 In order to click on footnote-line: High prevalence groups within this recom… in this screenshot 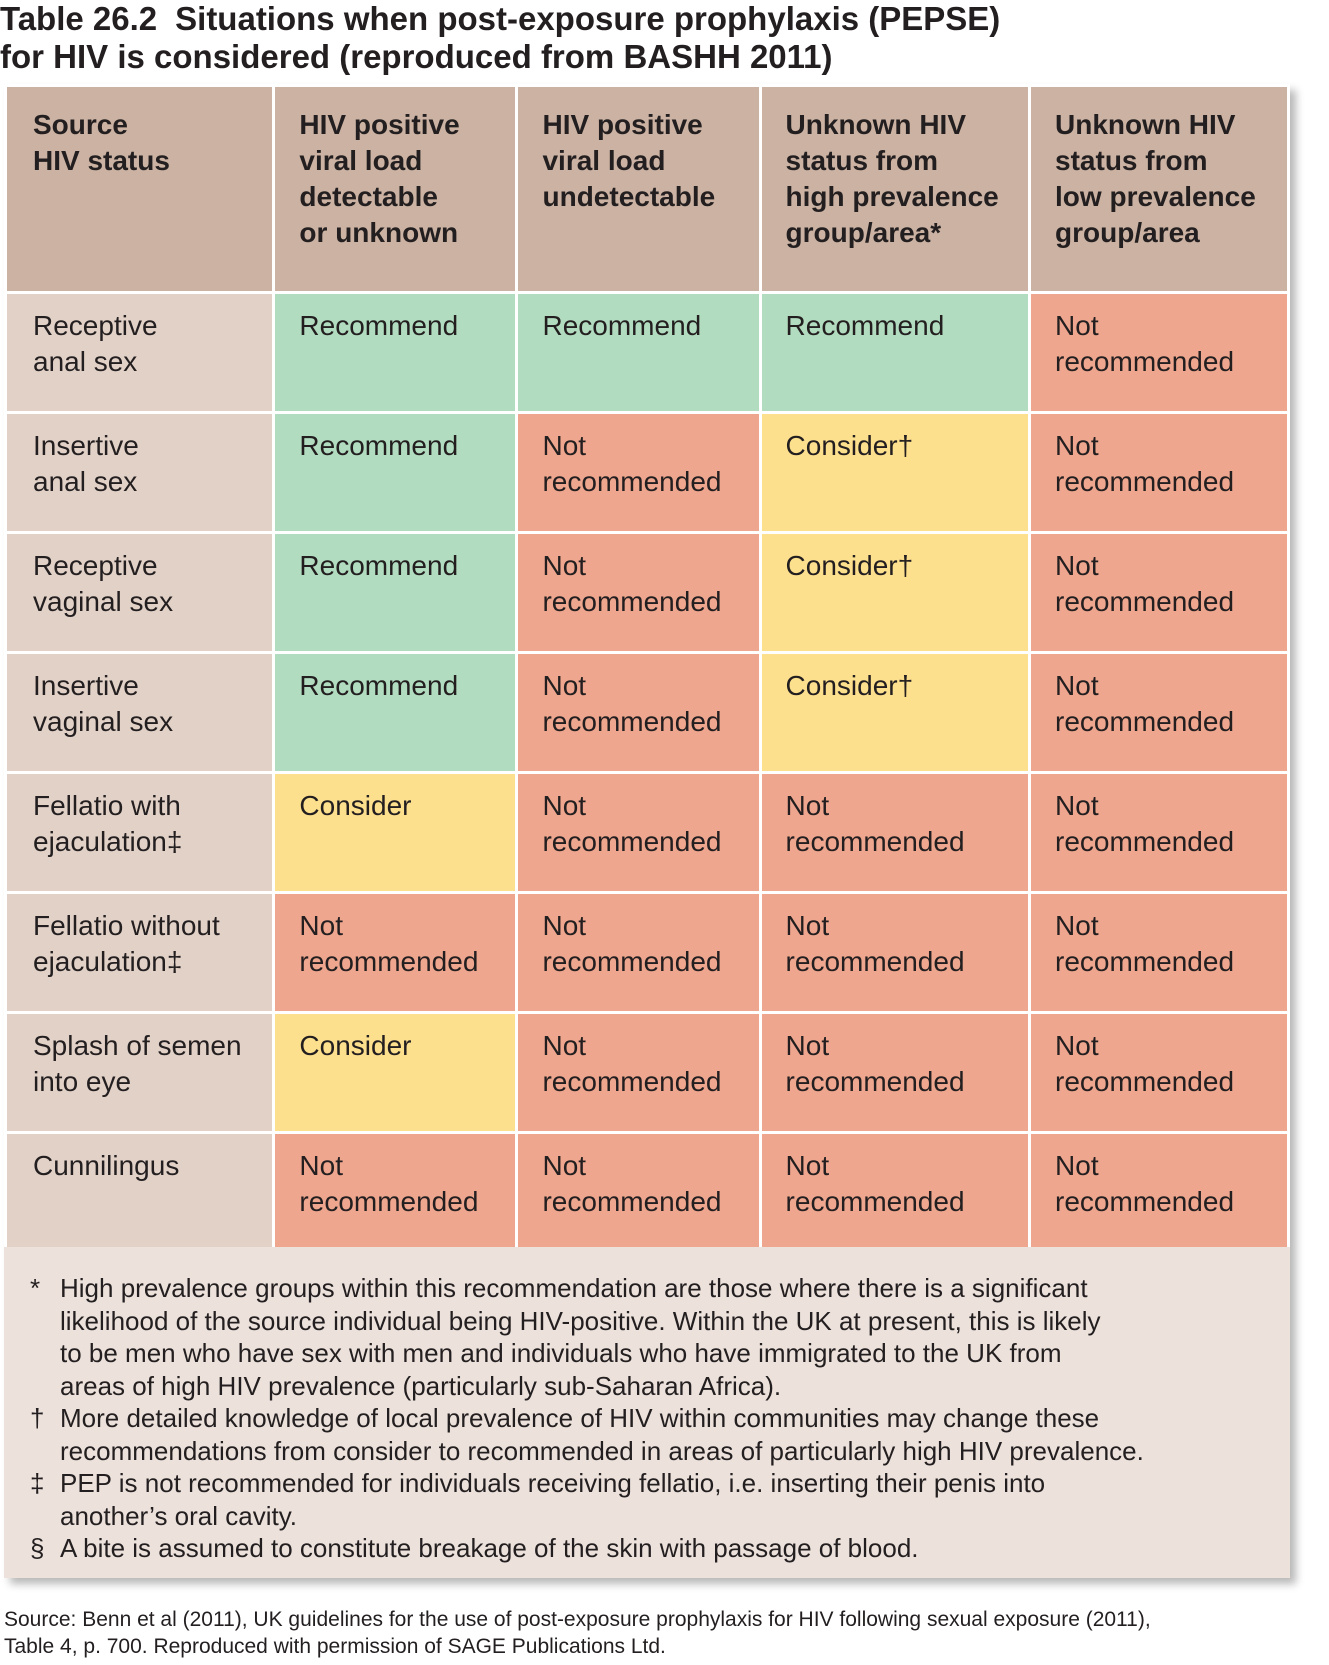, I will do `click(574, 1288)`.